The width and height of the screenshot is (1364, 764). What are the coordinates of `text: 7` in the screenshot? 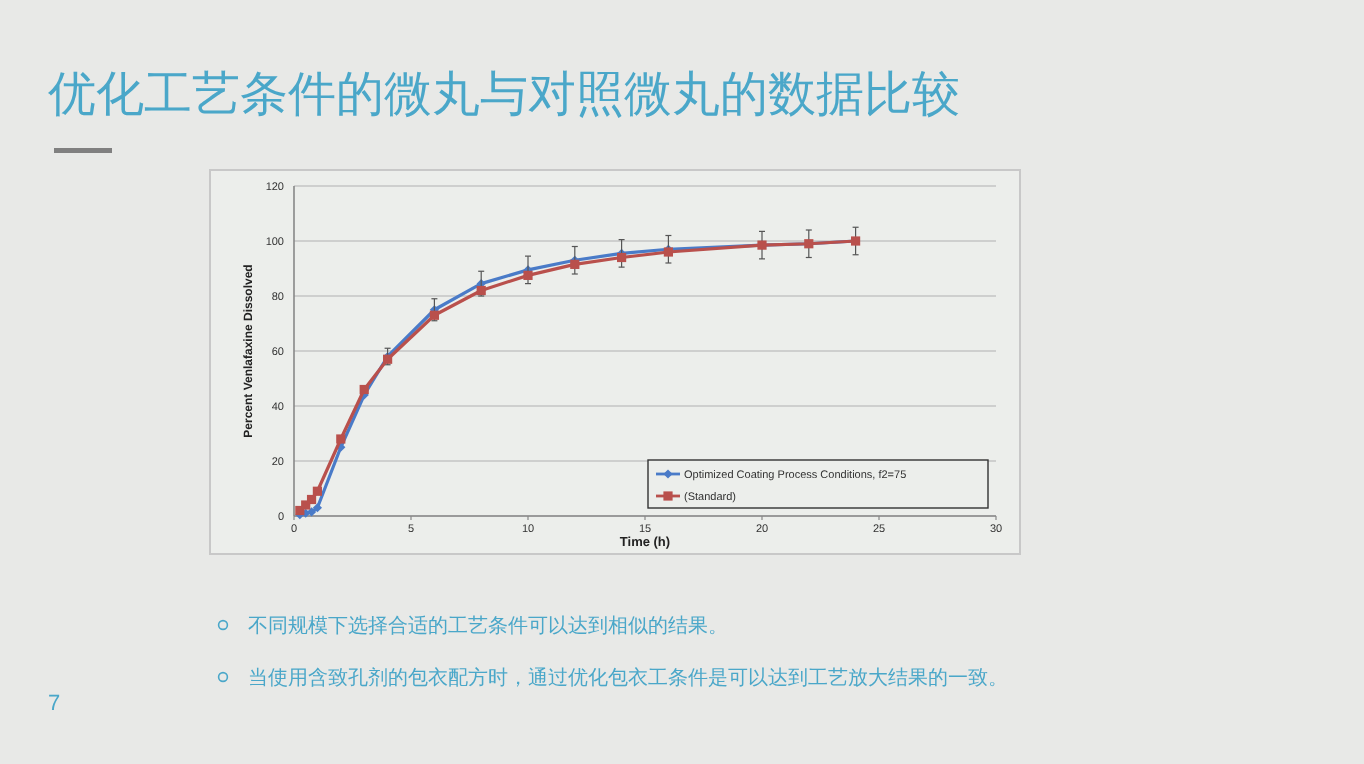 It's located at (54, 704).